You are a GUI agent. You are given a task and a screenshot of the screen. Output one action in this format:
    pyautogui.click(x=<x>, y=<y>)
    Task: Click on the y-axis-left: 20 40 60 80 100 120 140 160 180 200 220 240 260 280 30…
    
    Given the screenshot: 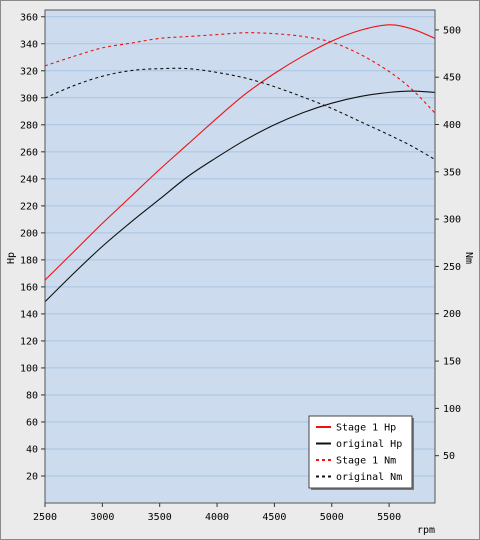 What is the action you would take?
    pyautogui.click(x=32, y=247)
    